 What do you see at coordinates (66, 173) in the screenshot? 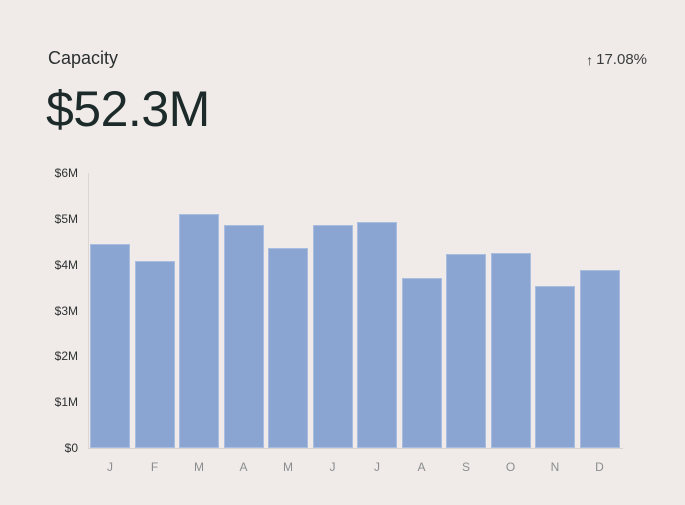
I see `y-tick-label: $6M` at bounding box center [66, 173].